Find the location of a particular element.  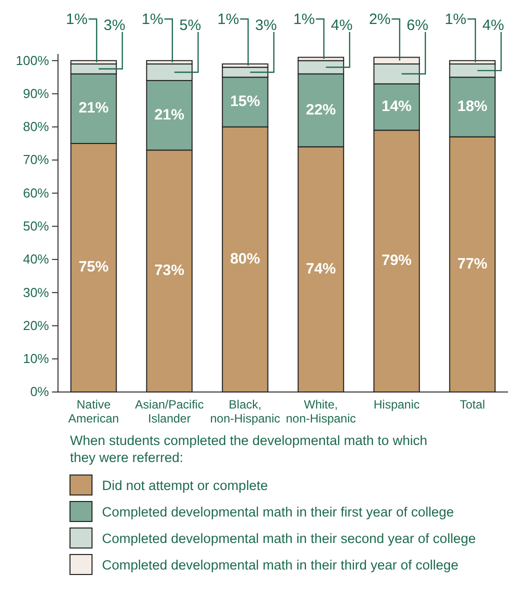

data-label: 5% is located at coordinates (190, 25).